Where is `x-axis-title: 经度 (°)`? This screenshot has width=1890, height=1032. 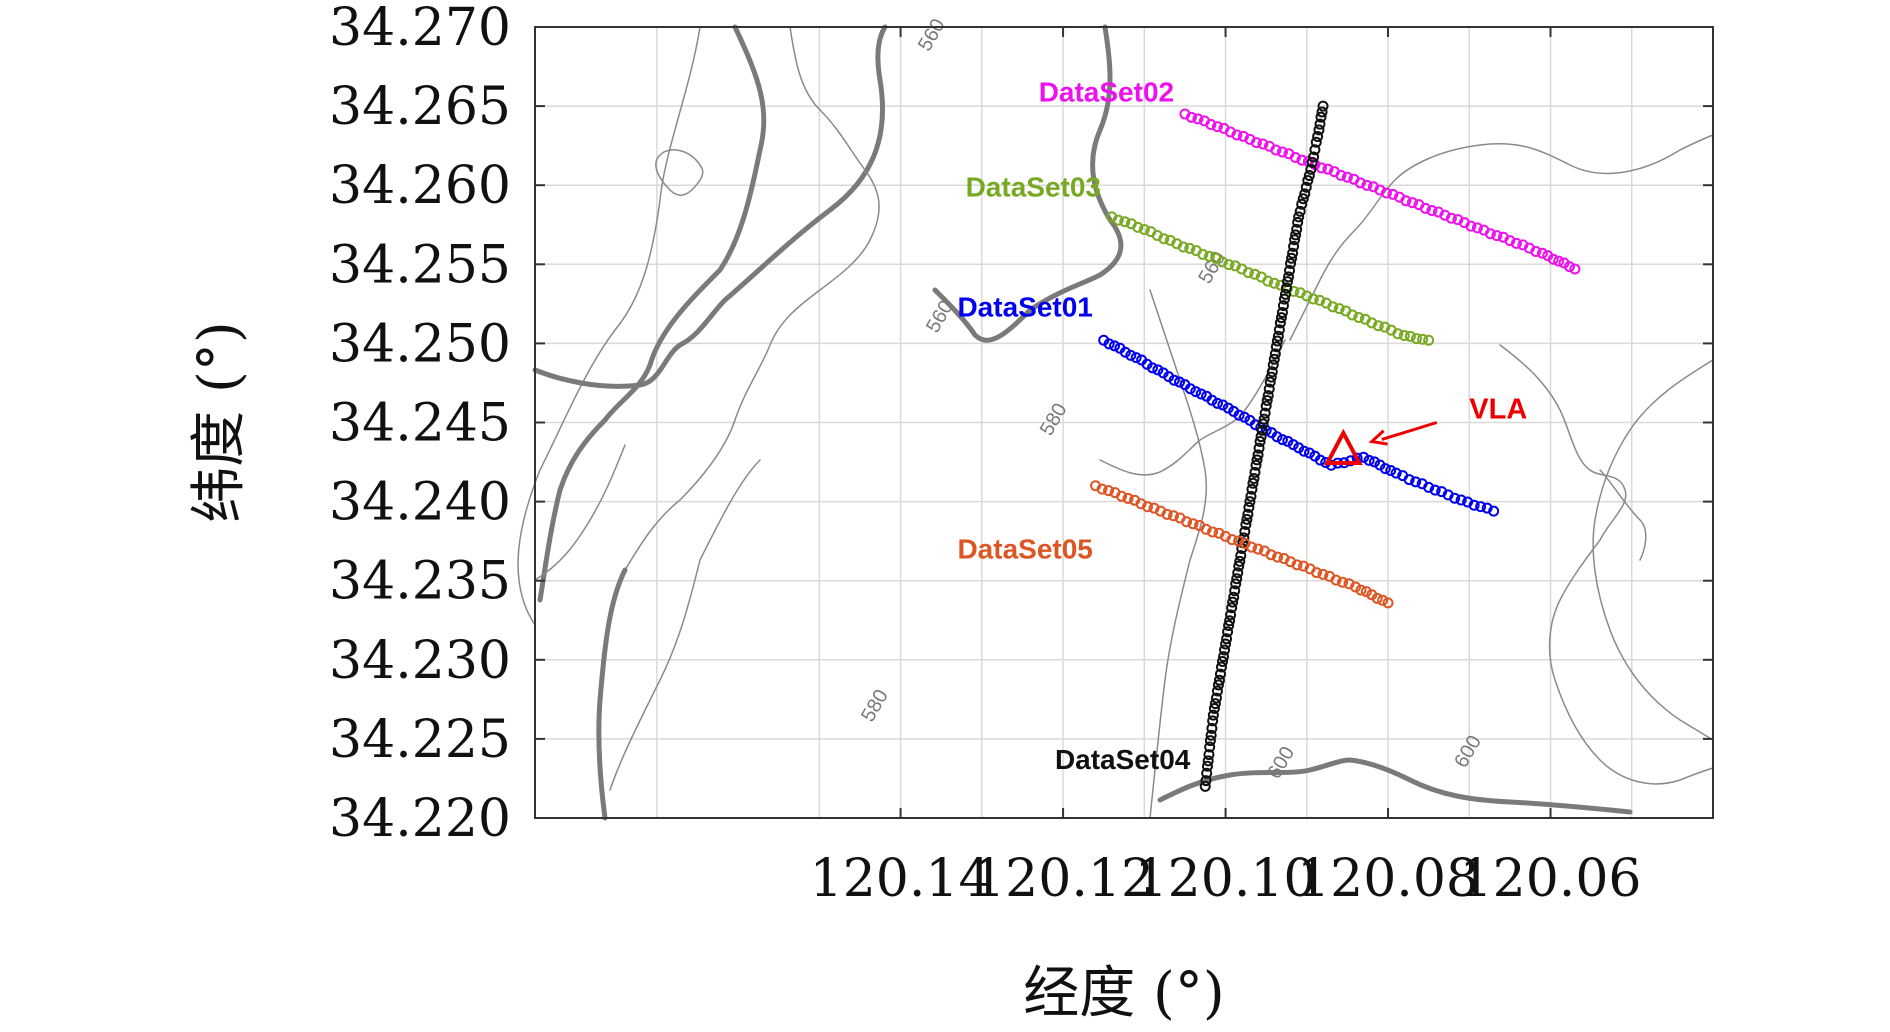
x-axis-title: 经度 (°) is located at coordinates (1124, 993).